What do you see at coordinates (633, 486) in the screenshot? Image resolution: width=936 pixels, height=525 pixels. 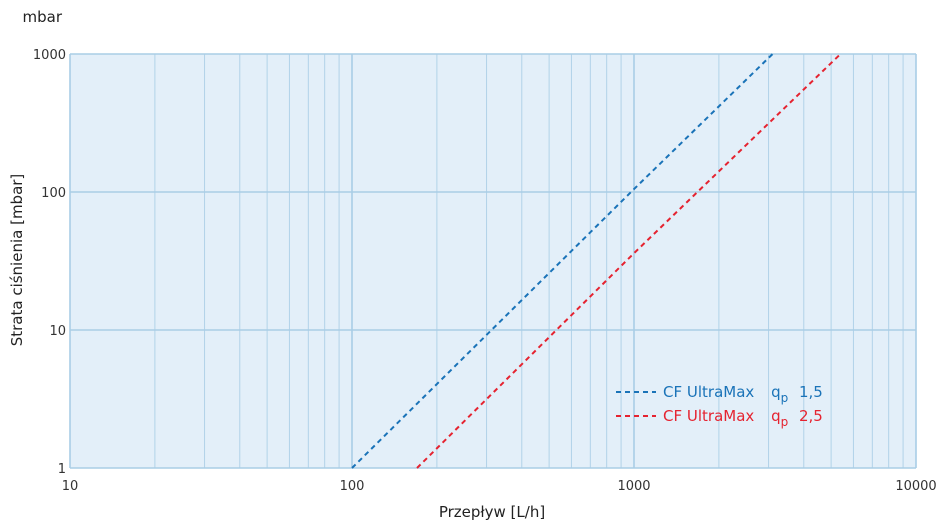 I see `x-tick-label: 1000` at bounding box center [633, 486].